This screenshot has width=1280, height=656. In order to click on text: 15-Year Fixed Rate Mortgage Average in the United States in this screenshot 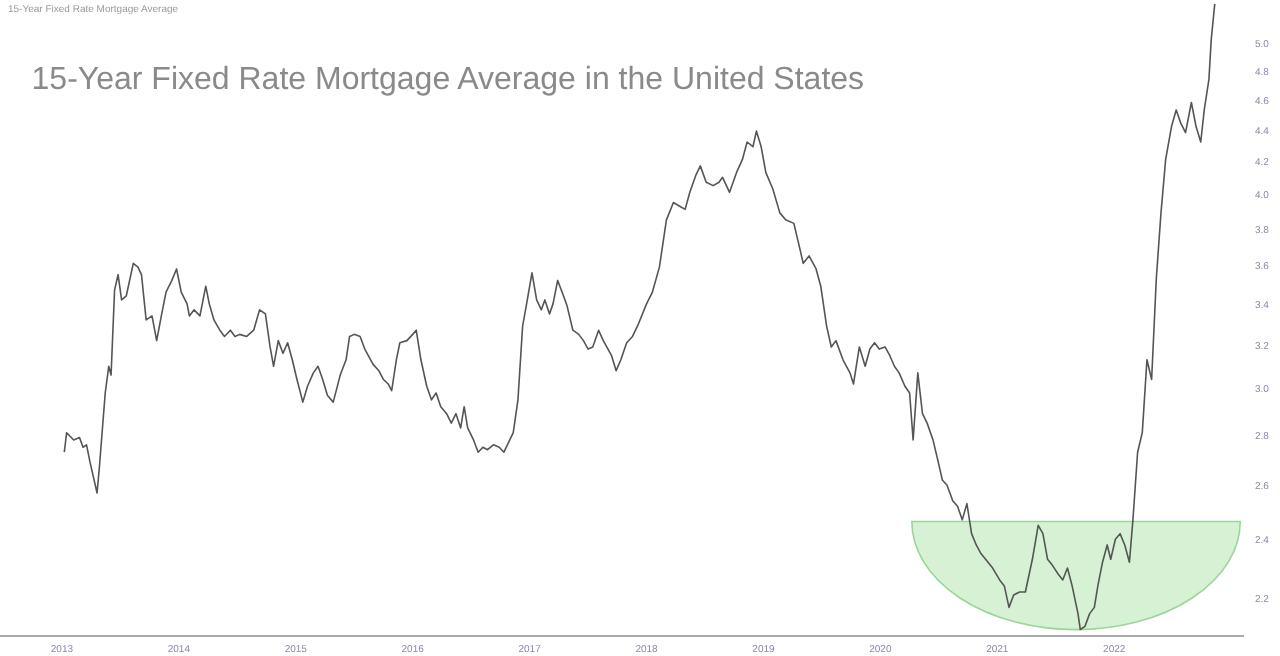, I will do `click(448, 80)`.